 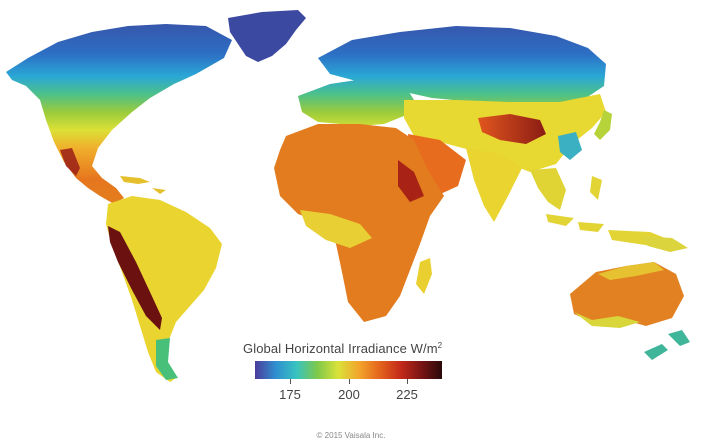 What do you see at coordinates (356, 102) in the screenshot?
I see `europe` at bounding box center [356, 102].